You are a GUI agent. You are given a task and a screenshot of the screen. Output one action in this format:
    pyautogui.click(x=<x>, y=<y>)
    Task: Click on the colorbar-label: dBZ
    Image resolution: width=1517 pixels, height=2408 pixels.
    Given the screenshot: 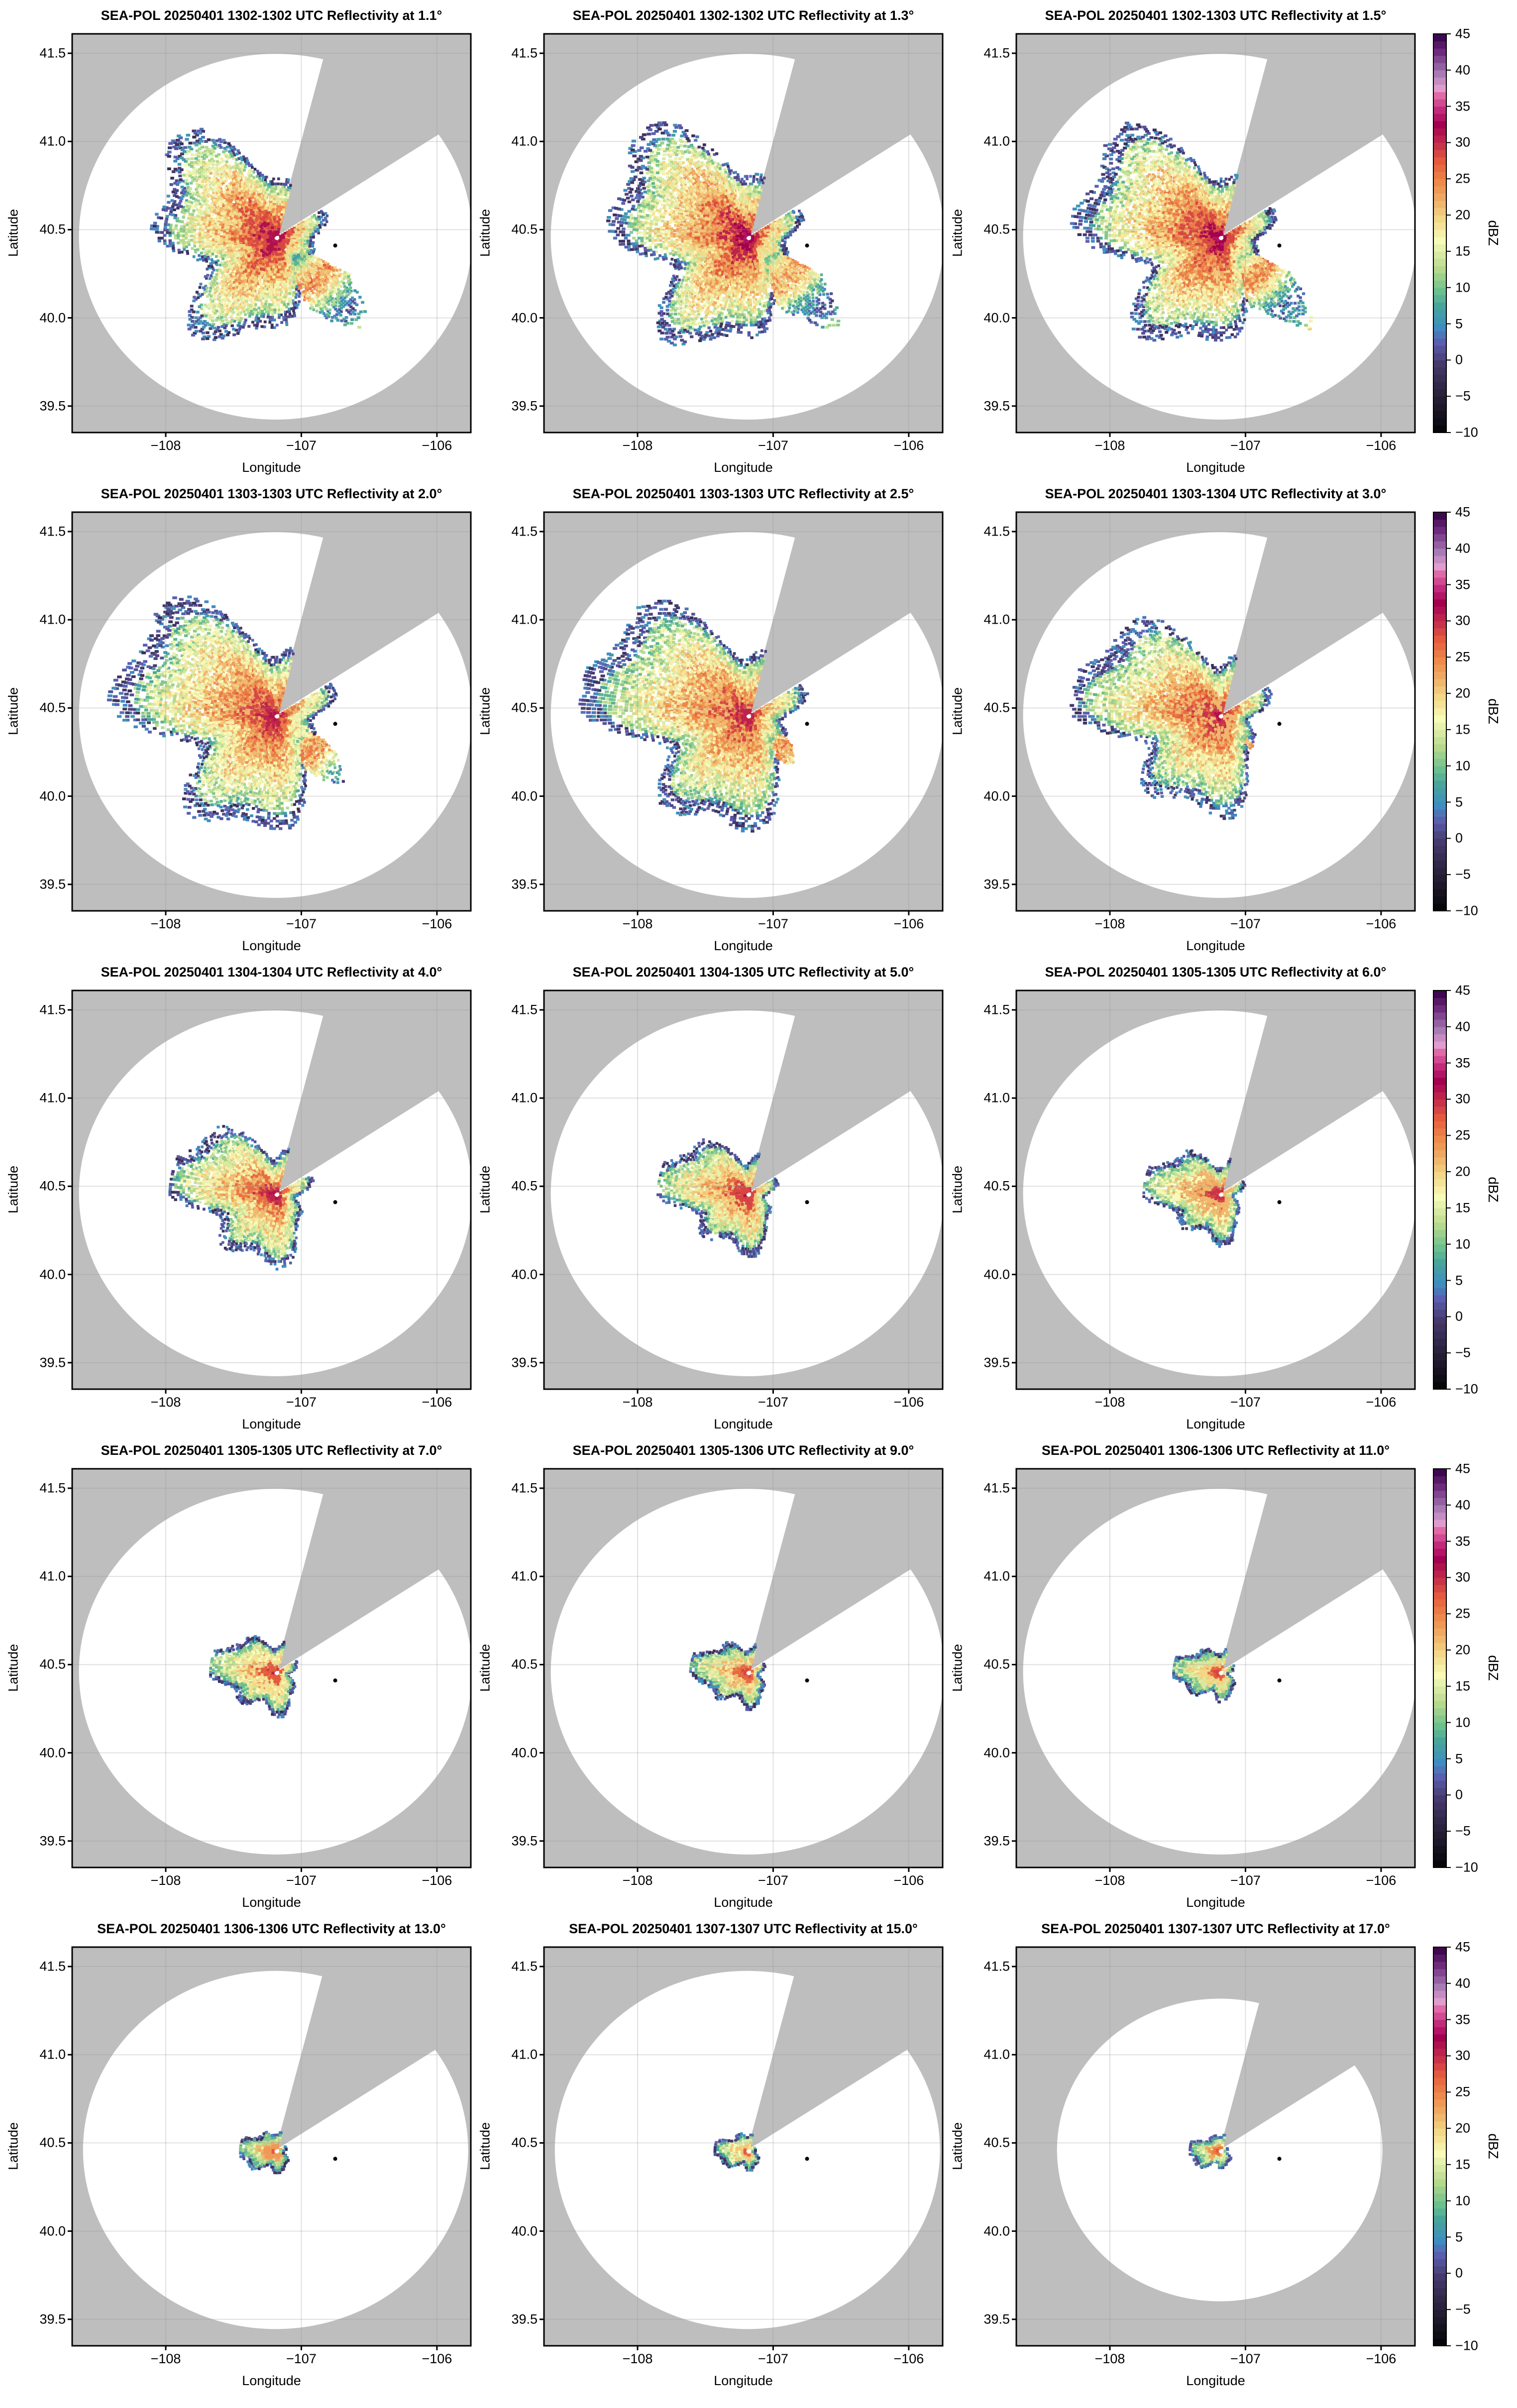 What is the action you would take?
    pyautogui.click(x=1494, y=1190)
    